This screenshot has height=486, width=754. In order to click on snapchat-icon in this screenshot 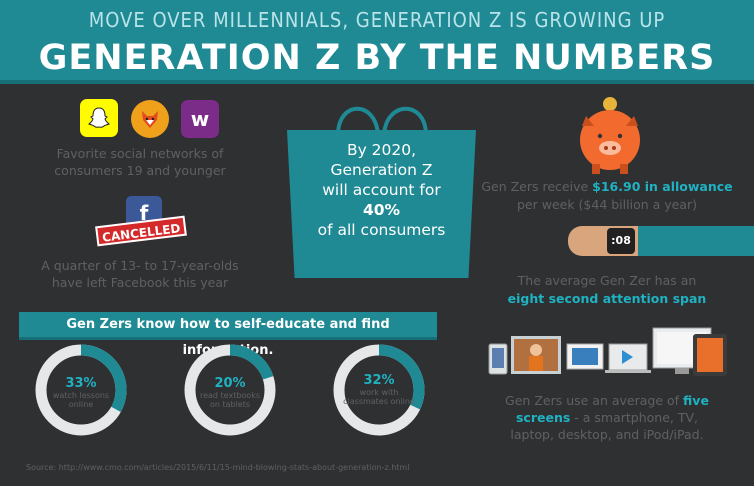, I will do `click(99, 118)`.